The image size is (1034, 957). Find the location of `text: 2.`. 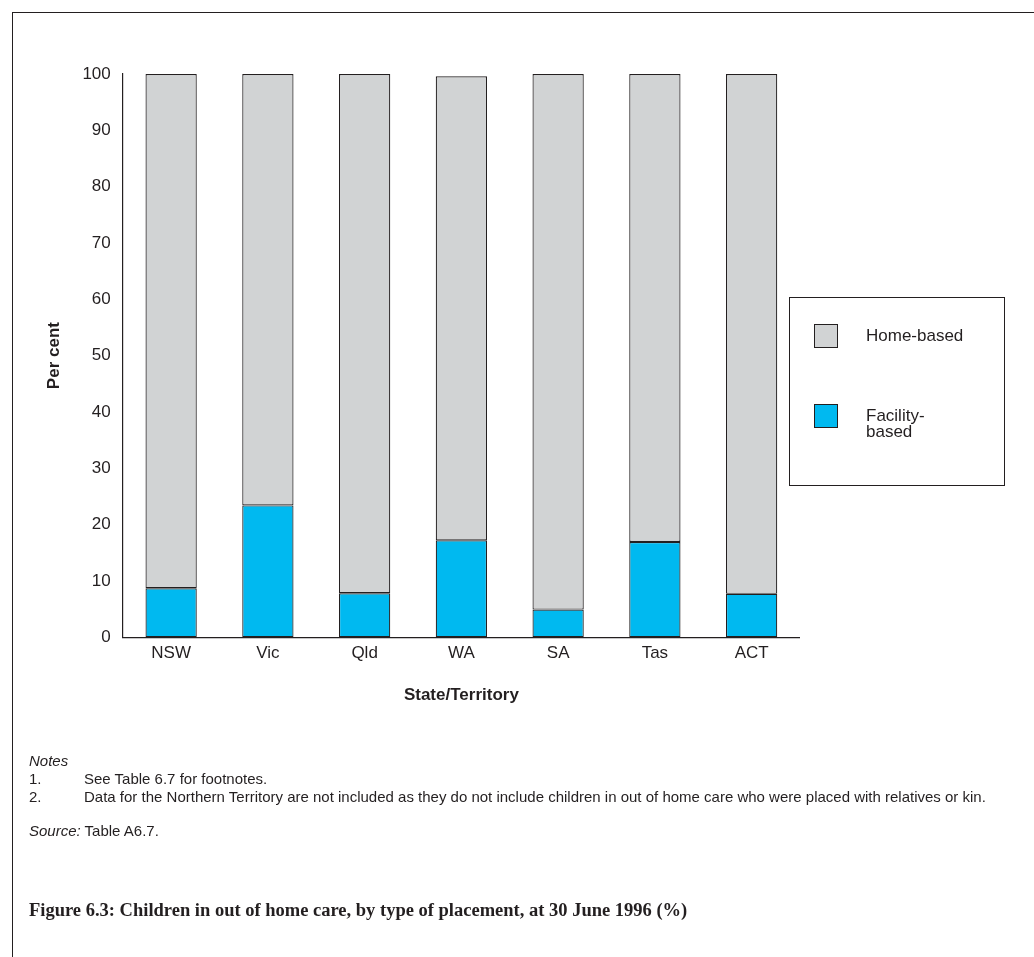

text: 2. is located at coordinates (36, 797).